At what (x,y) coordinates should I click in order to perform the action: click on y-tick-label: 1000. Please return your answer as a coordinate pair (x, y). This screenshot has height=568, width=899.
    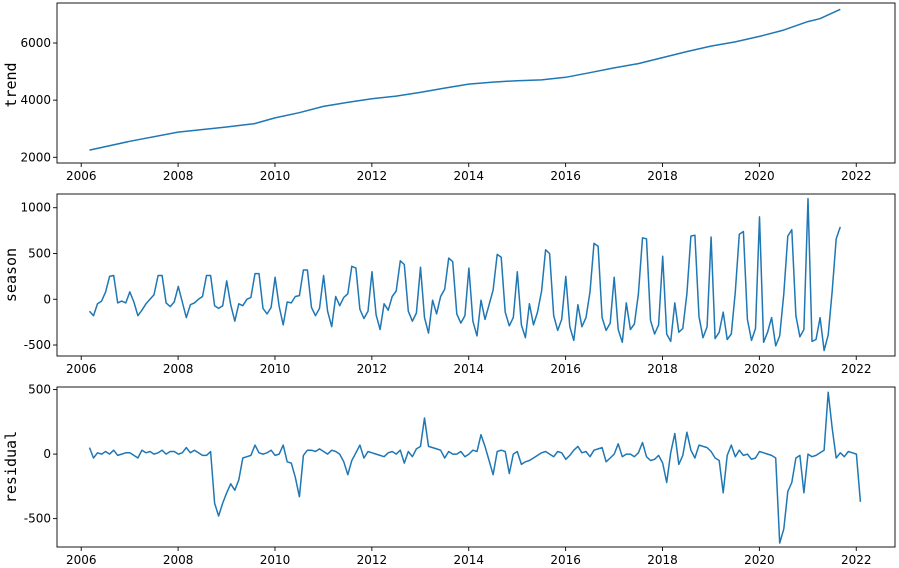
    Looking at the image, I should click on (35, 208).